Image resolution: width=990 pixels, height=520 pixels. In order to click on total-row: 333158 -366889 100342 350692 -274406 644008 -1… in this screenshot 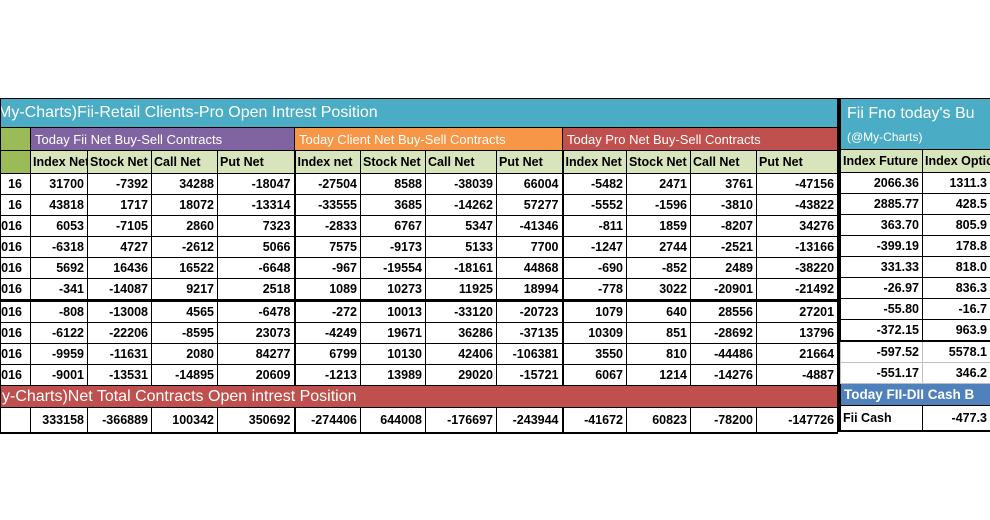, I will do `click(419, 420)`.